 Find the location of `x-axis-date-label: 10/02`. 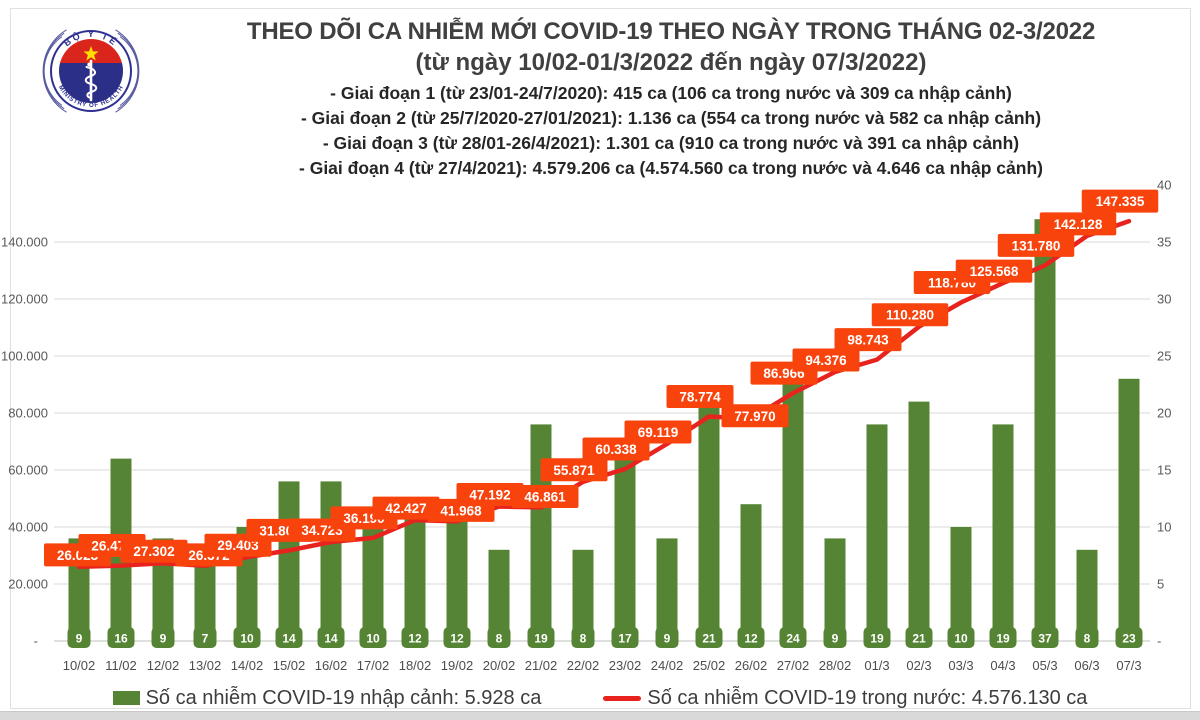

x-axis-date-label: 10/02 is located at coordinates (79, 665).